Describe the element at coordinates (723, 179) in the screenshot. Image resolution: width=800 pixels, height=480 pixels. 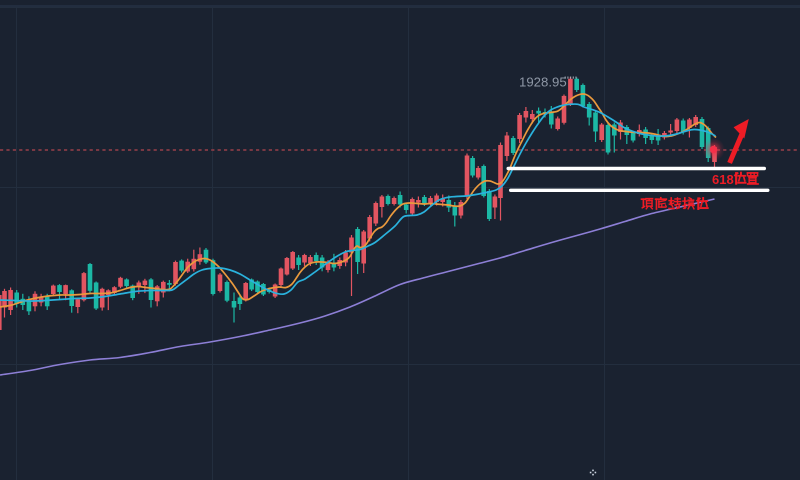
I see `svg-text: 618` at that location.